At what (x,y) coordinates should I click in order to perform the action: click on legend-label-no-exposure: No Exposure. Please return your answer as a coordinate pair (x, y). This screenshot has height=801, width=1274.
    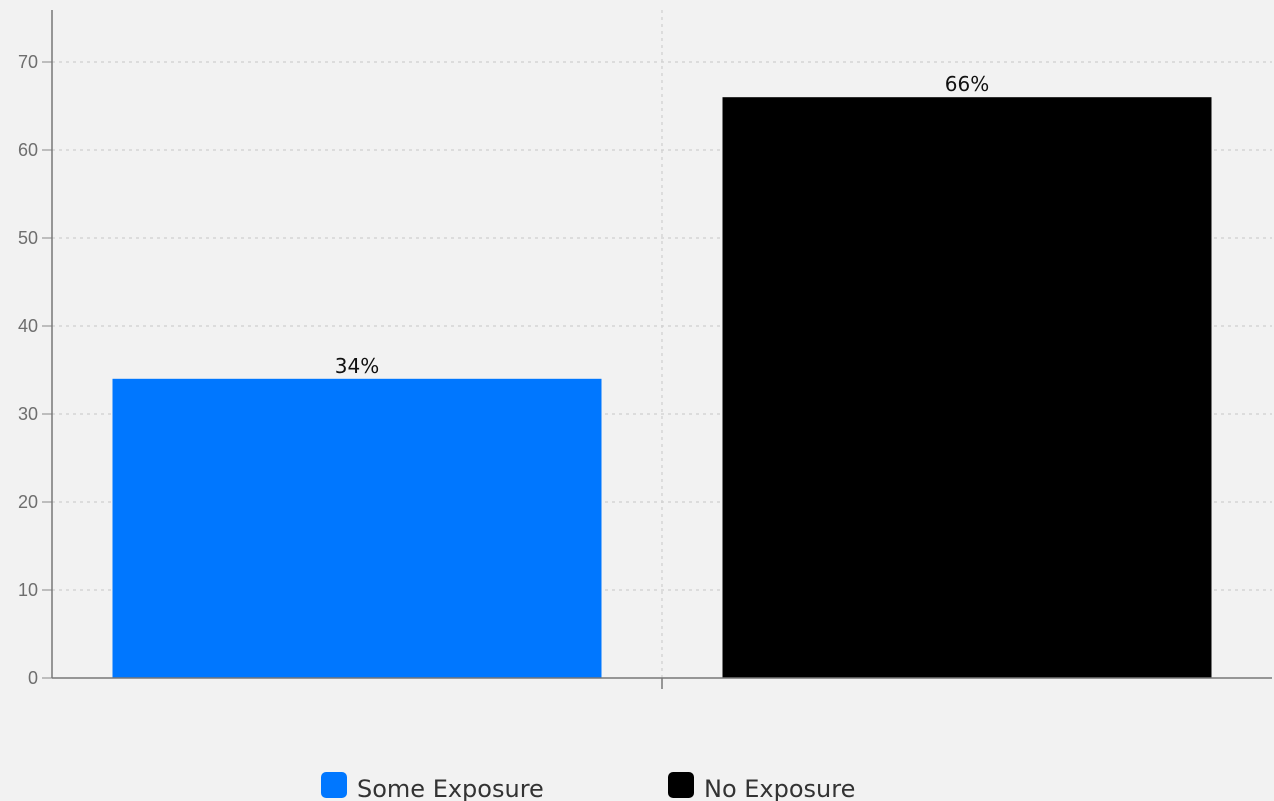
    Looking at the image, I should click on (780, 788).